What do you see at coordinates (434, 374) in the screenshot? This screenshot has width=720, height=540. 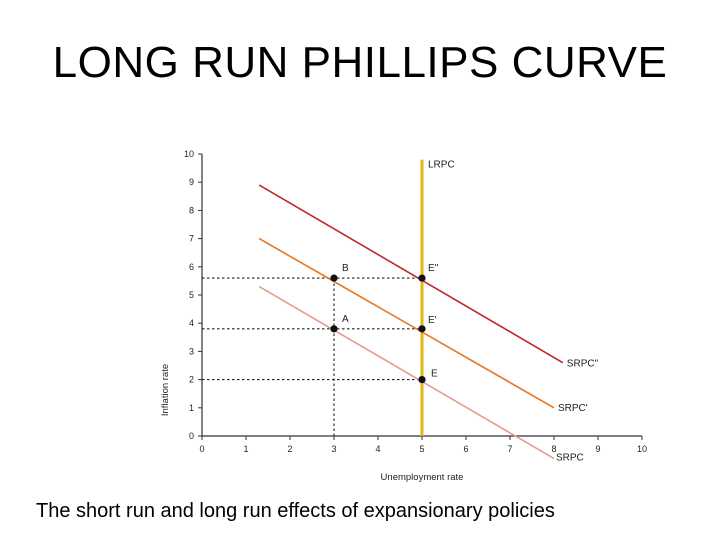 I see `point-label: E` at bounding box center [434, 374].